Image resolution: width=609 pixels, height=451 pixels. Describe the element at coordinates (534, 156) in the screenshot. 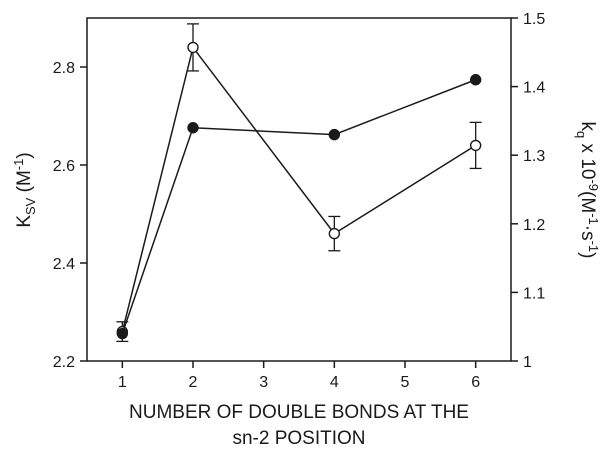

I see `right-y-tick-label: 1.3` at that location.